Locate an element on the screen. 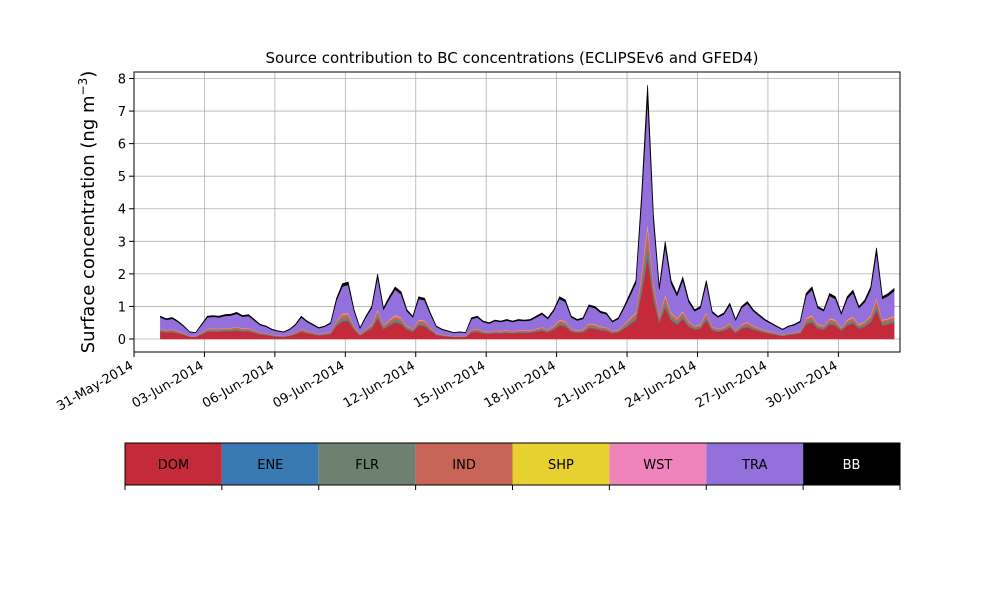 The width and height of the screenshot is (1000, 600). y-axis-ticks: 0 1 2 3 4 5 6 7 8 is located at coordinates (126, 210).